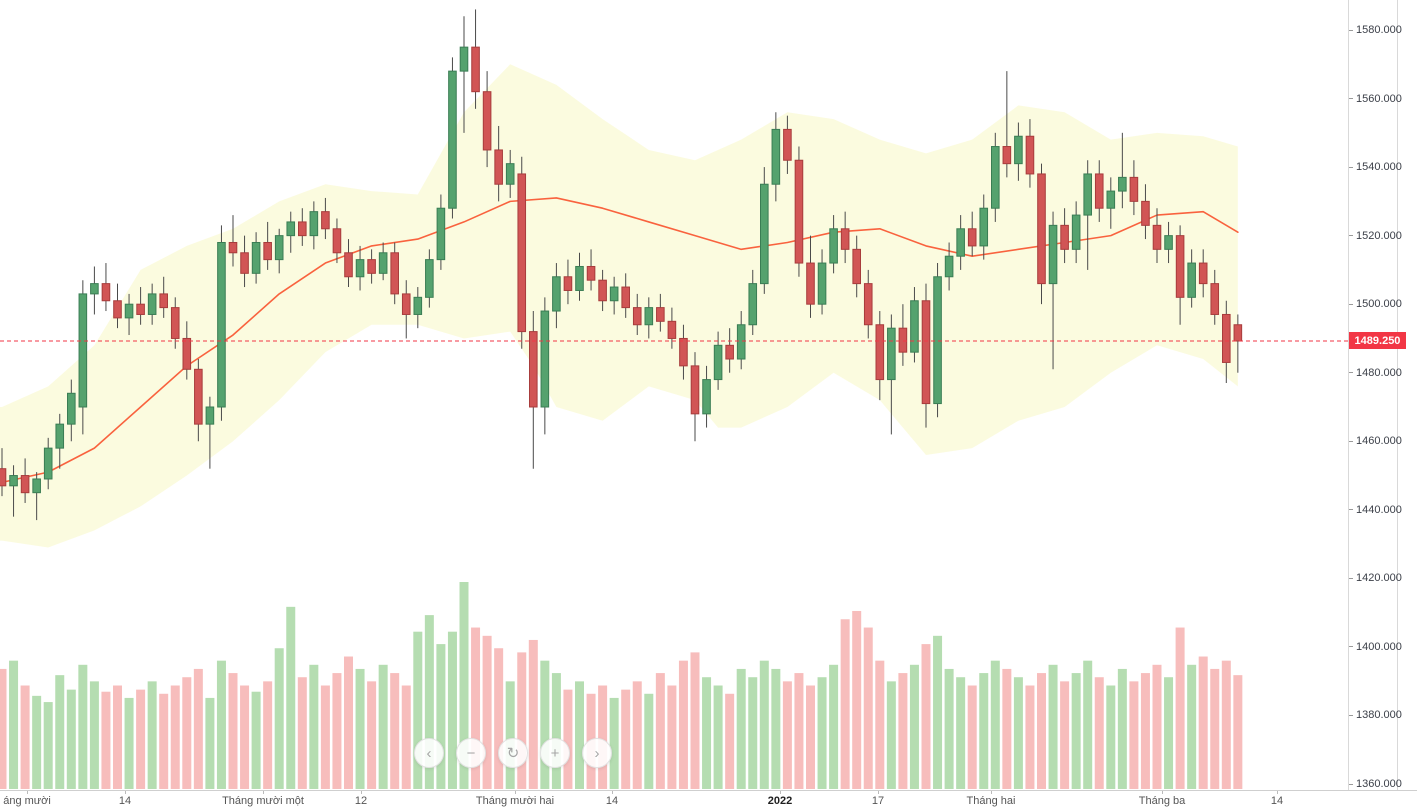  Describe the element at coordinates (597, 753) in the screenshot. I see `scroll-right-button: ›` at that location.